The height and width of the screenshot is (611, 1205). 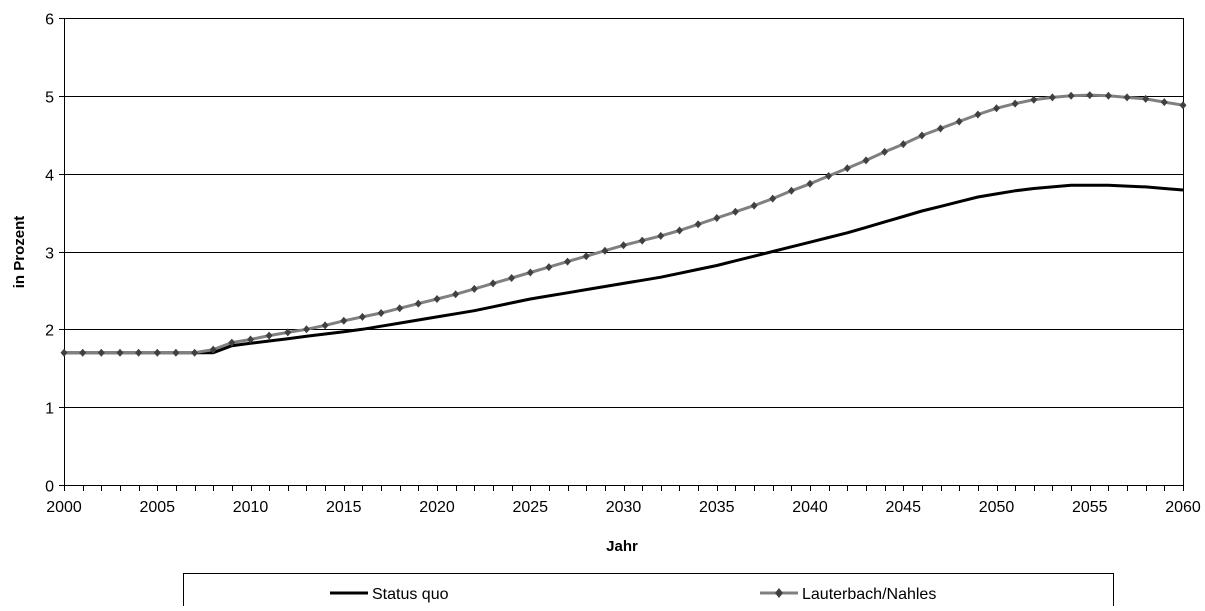 I want to click on data-point-lauterbach-nahles-2059, so click(x=1164, y=102).